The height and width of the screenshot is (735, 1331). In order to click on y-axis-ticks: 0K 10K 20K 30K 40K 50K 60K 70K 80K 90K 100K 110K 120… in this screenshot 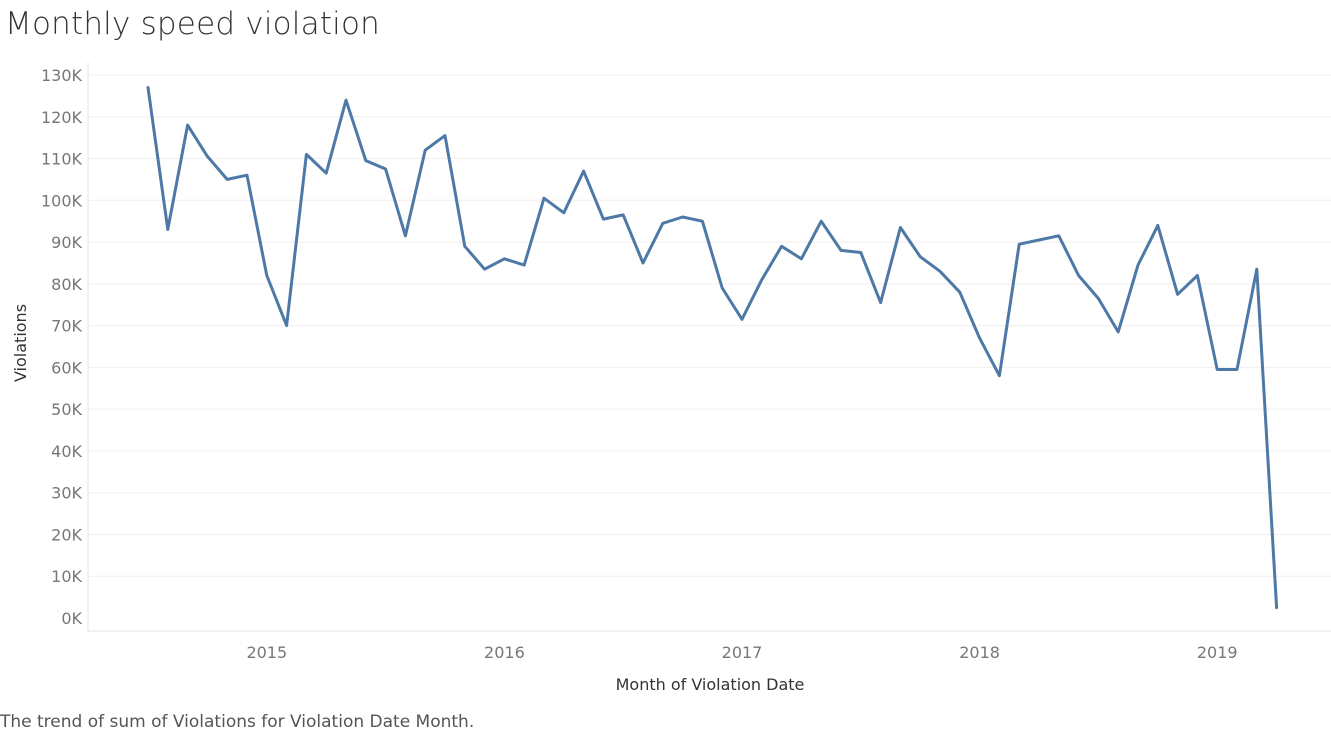, I will do `click(62, 347)`.